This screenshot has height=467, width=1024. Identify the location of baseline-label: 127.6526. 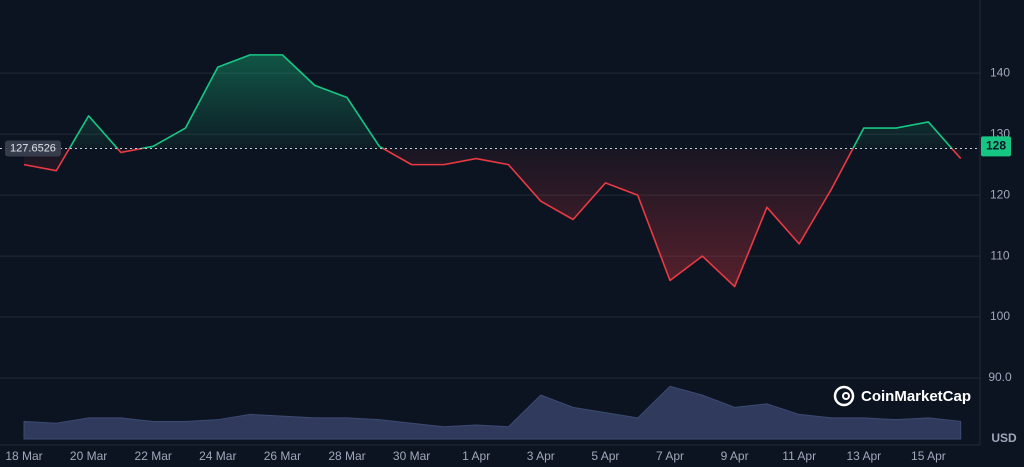
(33, 148).